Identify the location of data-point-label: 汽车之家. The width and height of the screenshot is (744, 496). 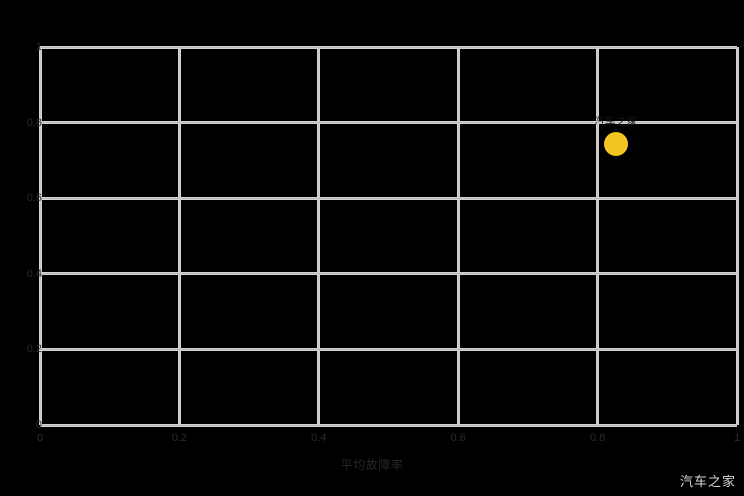
(615, 121).